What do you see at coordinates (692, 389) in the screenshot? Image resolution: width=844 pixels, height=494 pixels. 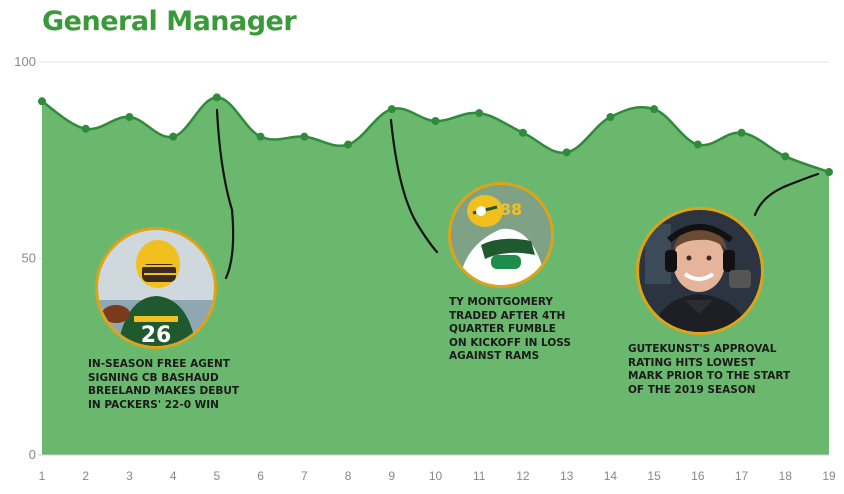 I see `annotation-line: OF THE 2019 SEASON` at bounding box center [692, 389].